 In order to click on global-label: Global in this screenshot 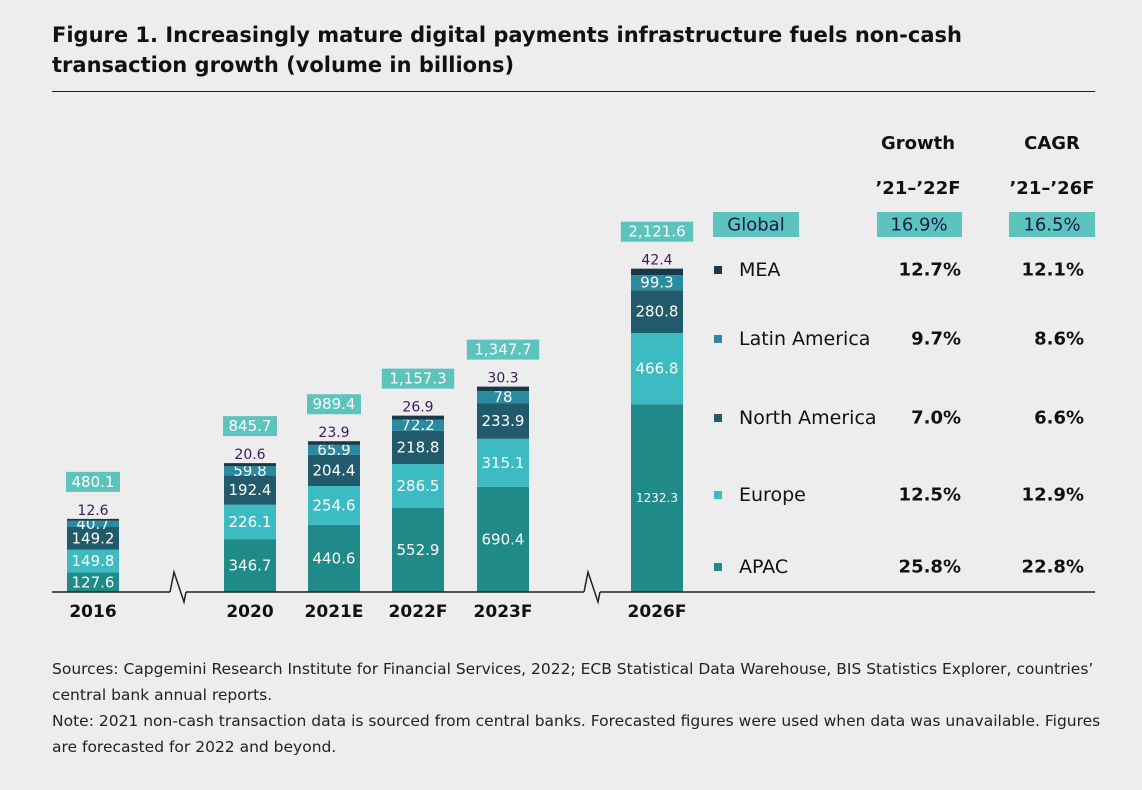, I will do `click(755, 225)`.